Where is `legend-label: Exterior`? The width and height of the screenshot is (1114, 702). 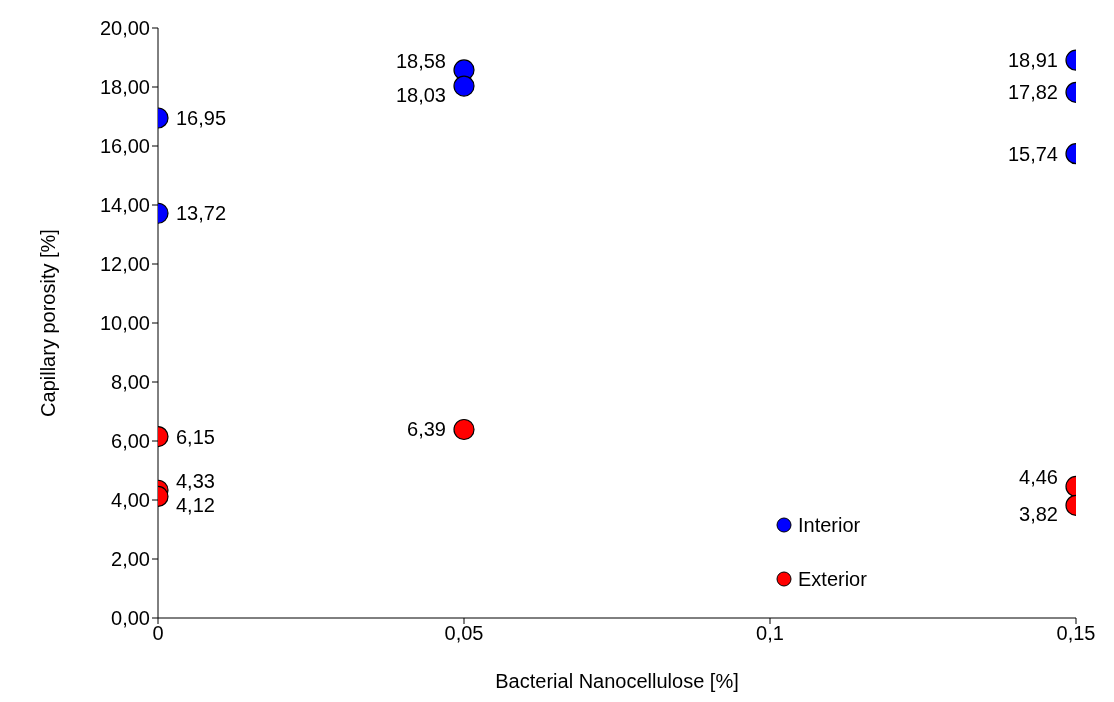 legend-label: Exterior is located at coordinates (832, 579).